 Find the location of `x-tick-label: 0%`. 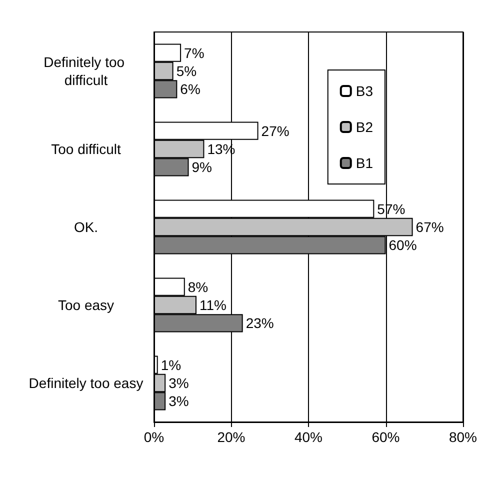

x-tick-label: 0% is located at coordinates (154, 437).